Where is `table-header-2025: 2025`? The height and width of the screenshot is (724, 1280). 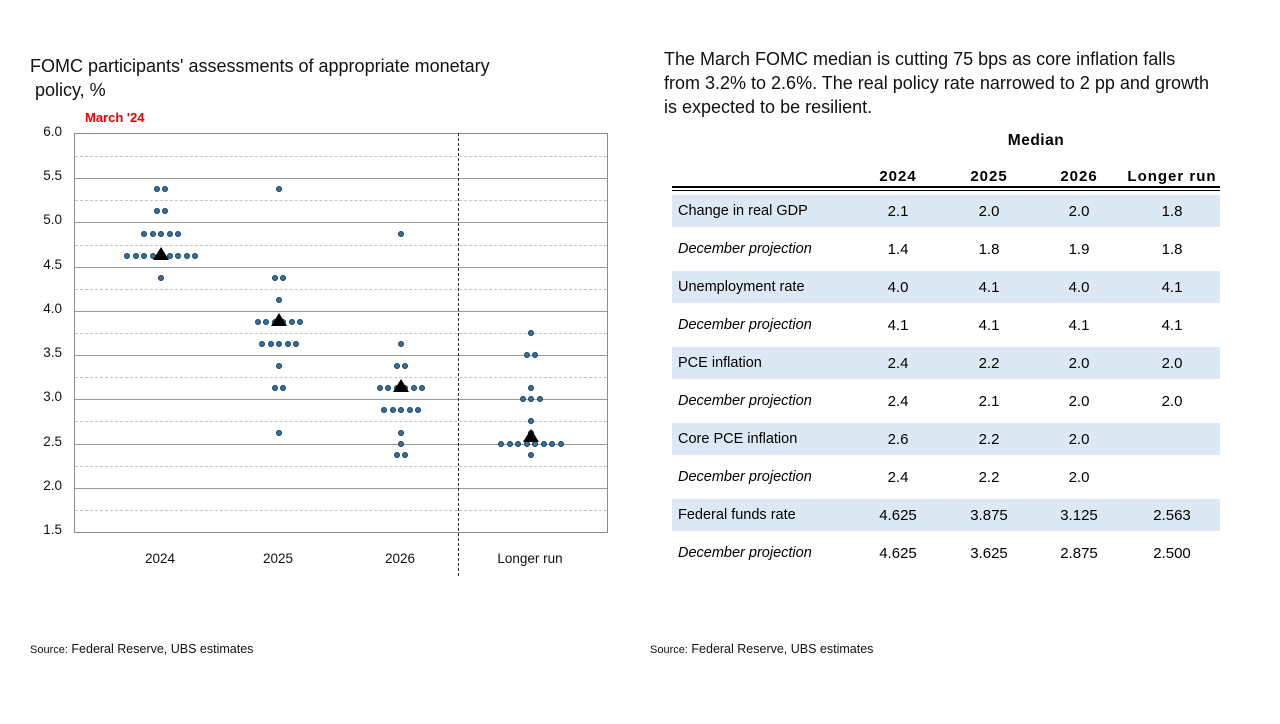
table-header-2025: 2025 is located at coordinates (989, 176).